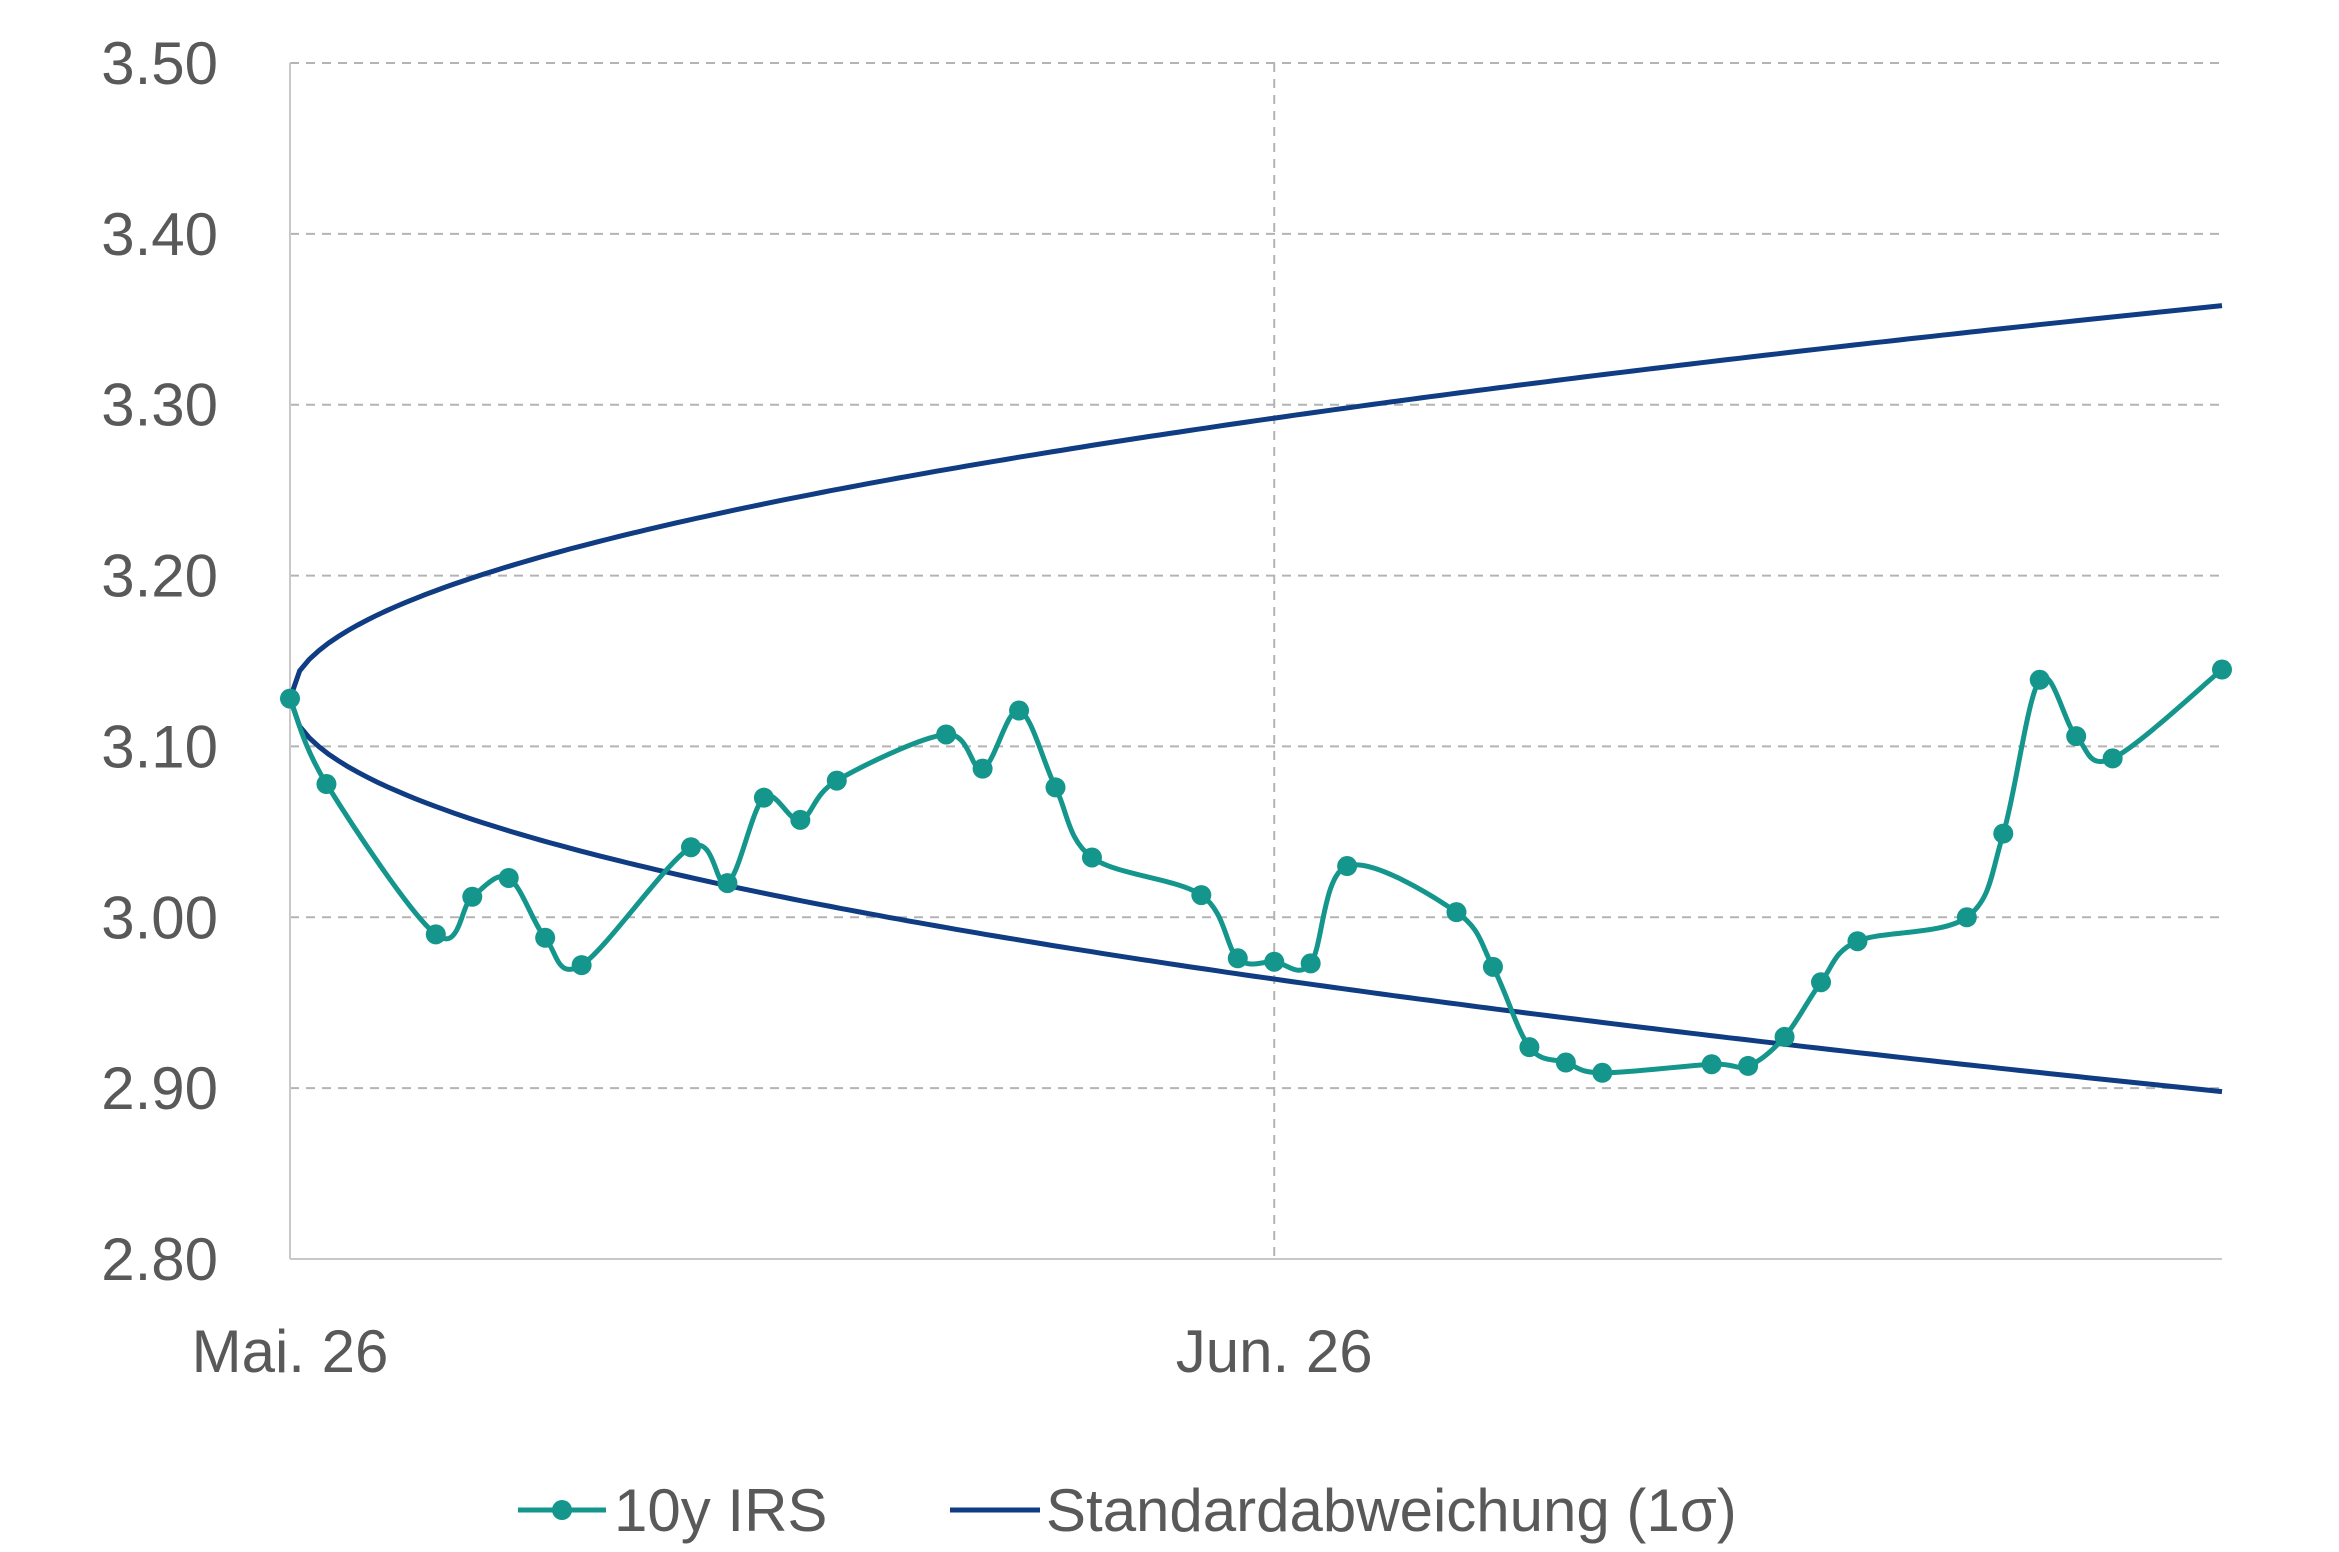 The height and width of the screenshot is (1552, 2339). I want to click on legend-irs-marker, so click(562, 1510).